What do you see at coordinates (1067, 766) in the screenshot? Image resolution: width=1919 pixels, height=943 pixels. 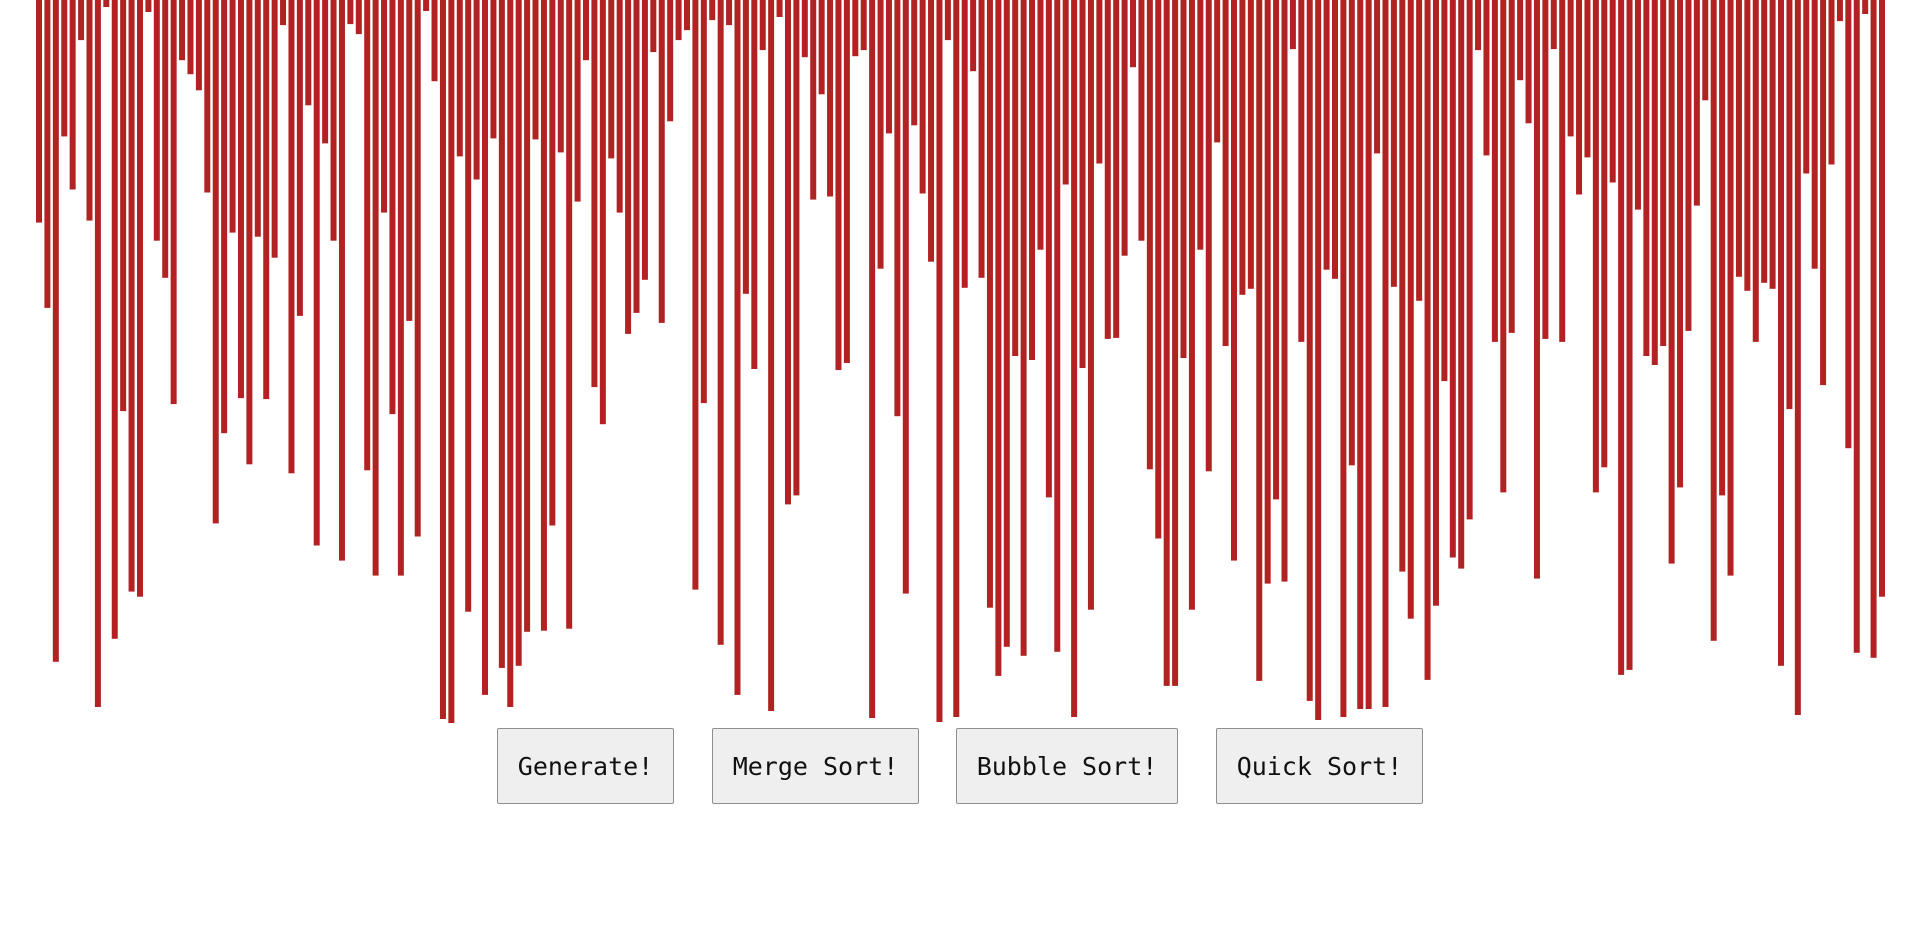 I see `bubble-sort-button: Bubble Sort!` at bounding box center [1067, 766].